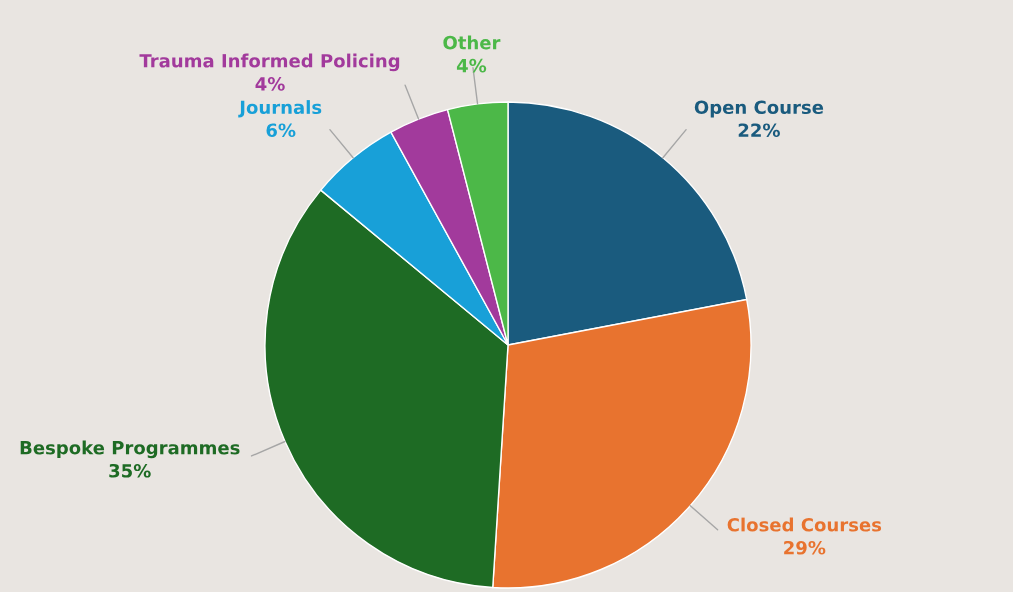 The image size is (1013, 592). What do you see at coordinates (281, 130) in the screenshot?
I see `data-label: 6%` at bounding box center [281, 130].